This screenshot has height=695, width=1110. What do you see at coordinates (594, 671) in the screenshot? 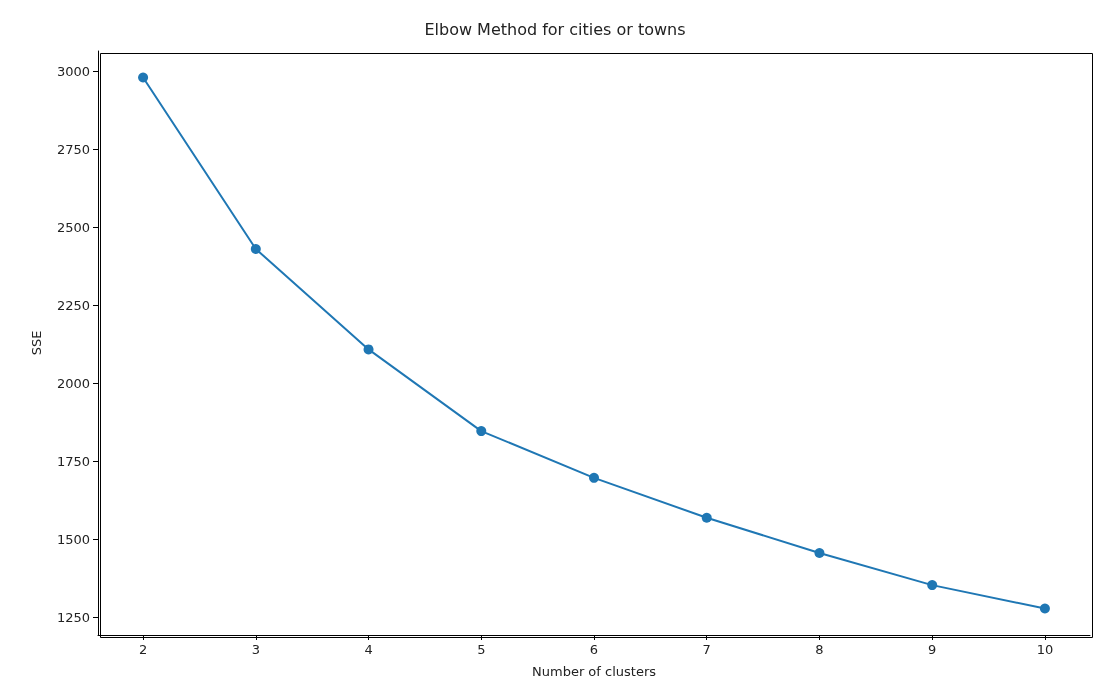
I see `x-axis-title: Number of clusters` at bounding box center [594, 671].